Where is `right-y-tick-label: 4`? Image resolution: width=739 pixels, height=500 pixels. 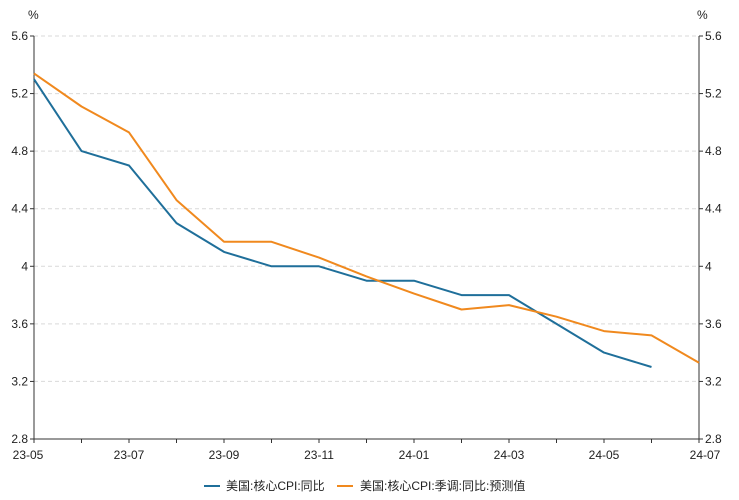
right-y-tick-label: 4 is located at coordinates (708, 266).